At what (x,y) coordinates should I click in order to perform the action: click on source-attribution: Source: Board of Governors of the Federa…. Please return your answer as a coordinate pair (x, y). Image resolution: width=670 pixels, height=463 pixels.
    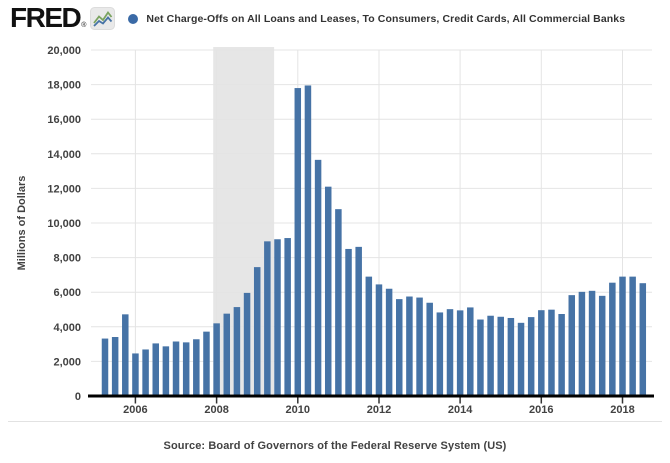
    Looking at the image, I should click on (335, 446).